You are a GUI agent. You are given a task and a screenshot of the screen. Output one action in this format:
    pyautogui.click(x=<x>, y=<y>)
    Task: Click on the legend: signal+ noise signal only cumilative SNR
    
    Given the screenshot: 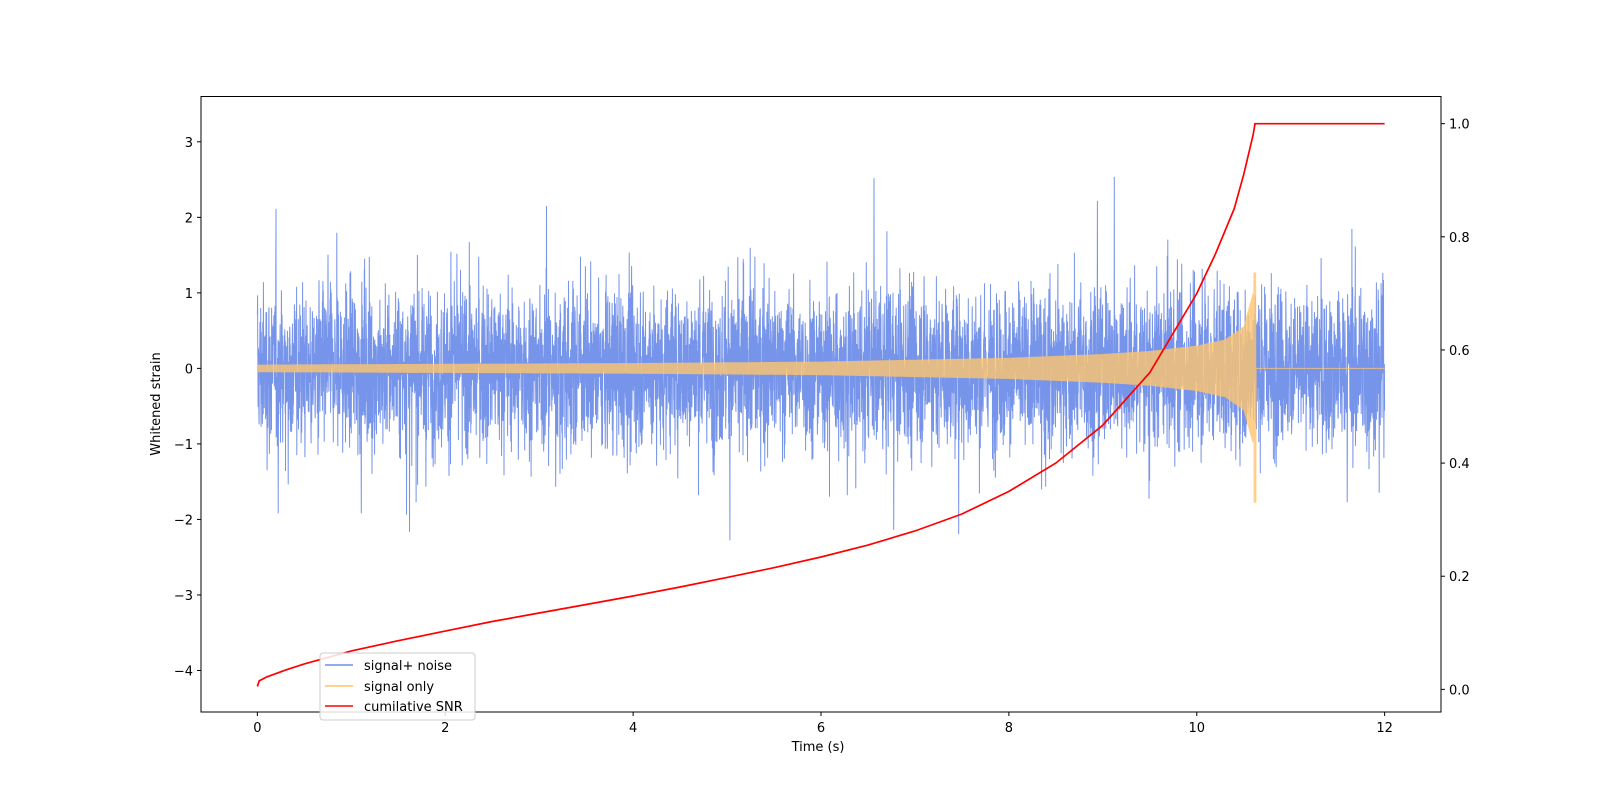 What is the action you would take?
    pyautogui.click(x=397, y=686)
    